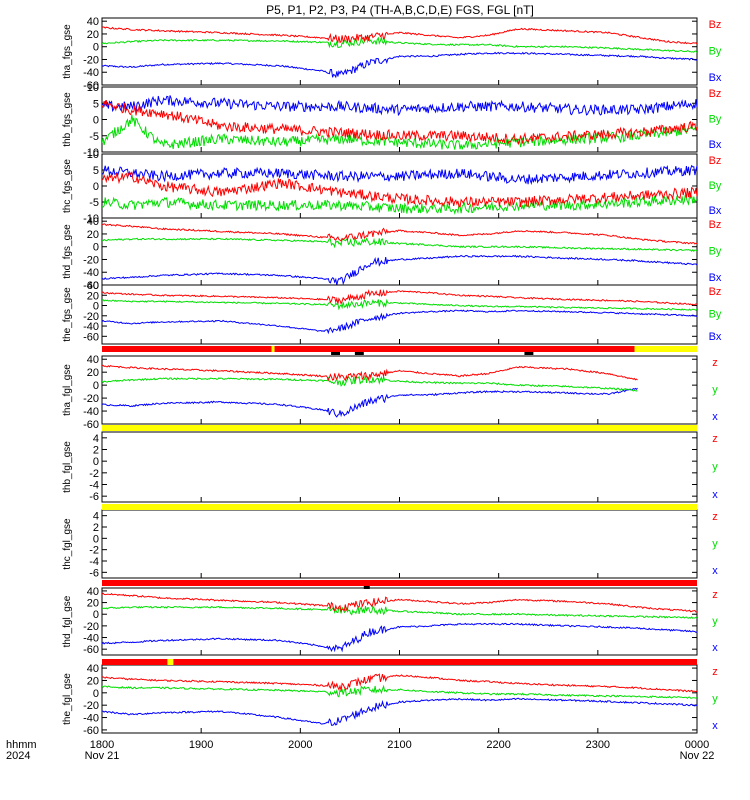 This screenshot has height=800, width=750. I want to click on y-axis-label: the_fgs_gse, so click(67, 314).